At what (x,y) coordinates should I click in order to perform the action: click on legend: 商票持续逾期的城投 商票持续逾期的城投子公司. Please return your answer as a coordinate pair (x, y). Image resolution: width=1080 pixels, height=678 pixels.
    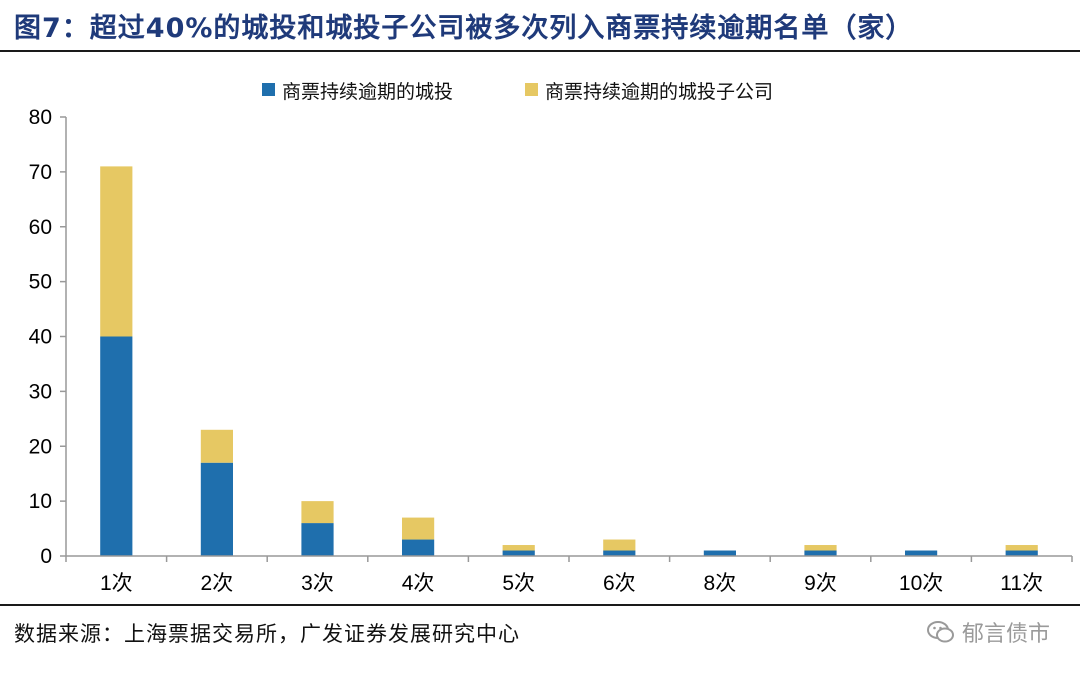
    Looking at the image, I should click on (517, 92).